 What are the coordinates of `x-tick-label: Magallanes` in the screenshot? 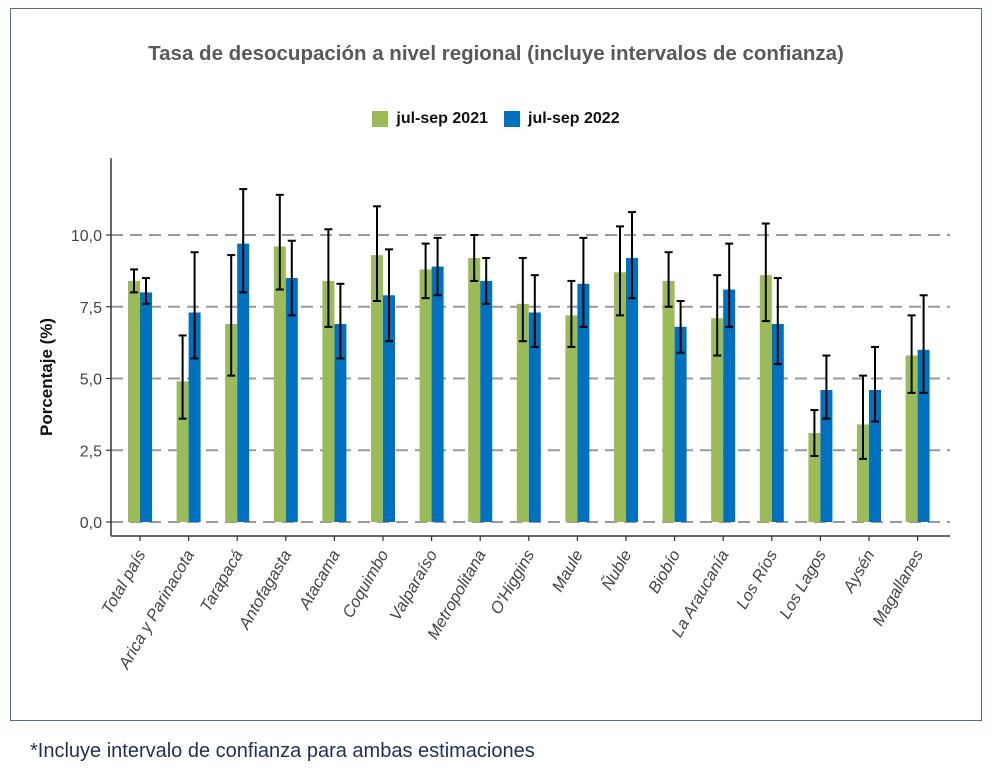 It's located at (898, 588).